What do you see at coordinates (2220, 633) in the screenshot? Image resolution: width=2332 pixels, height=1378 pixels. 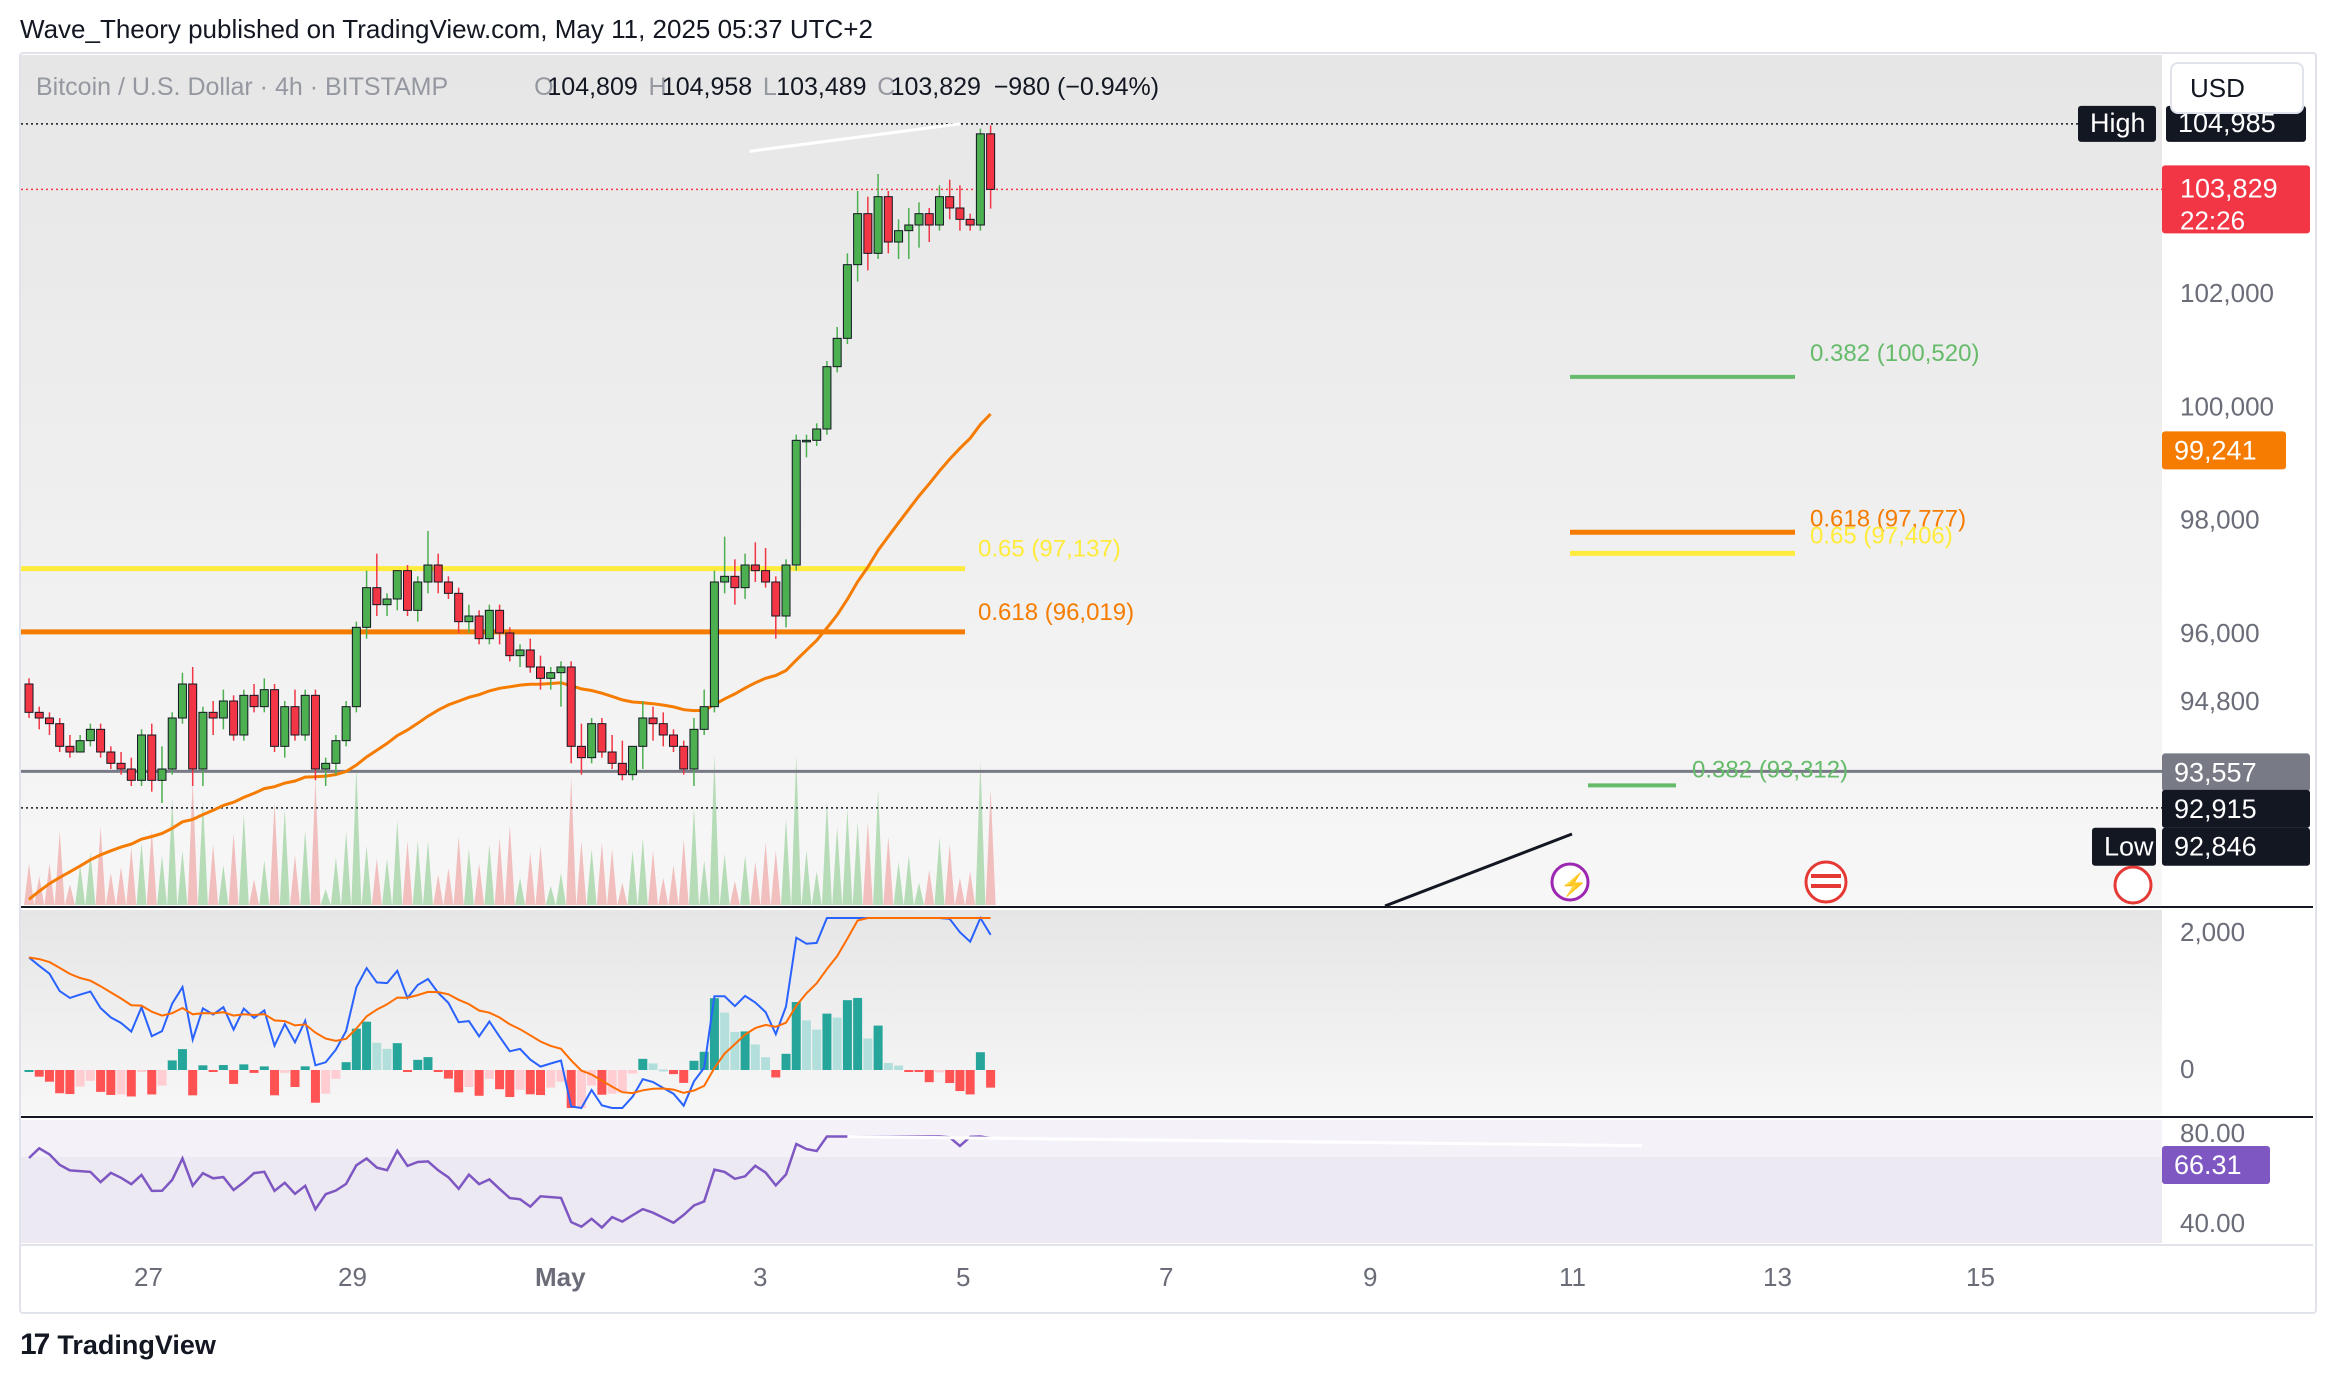 I see `price-tick-label: 96,000` at bounding box center [2220, 633].